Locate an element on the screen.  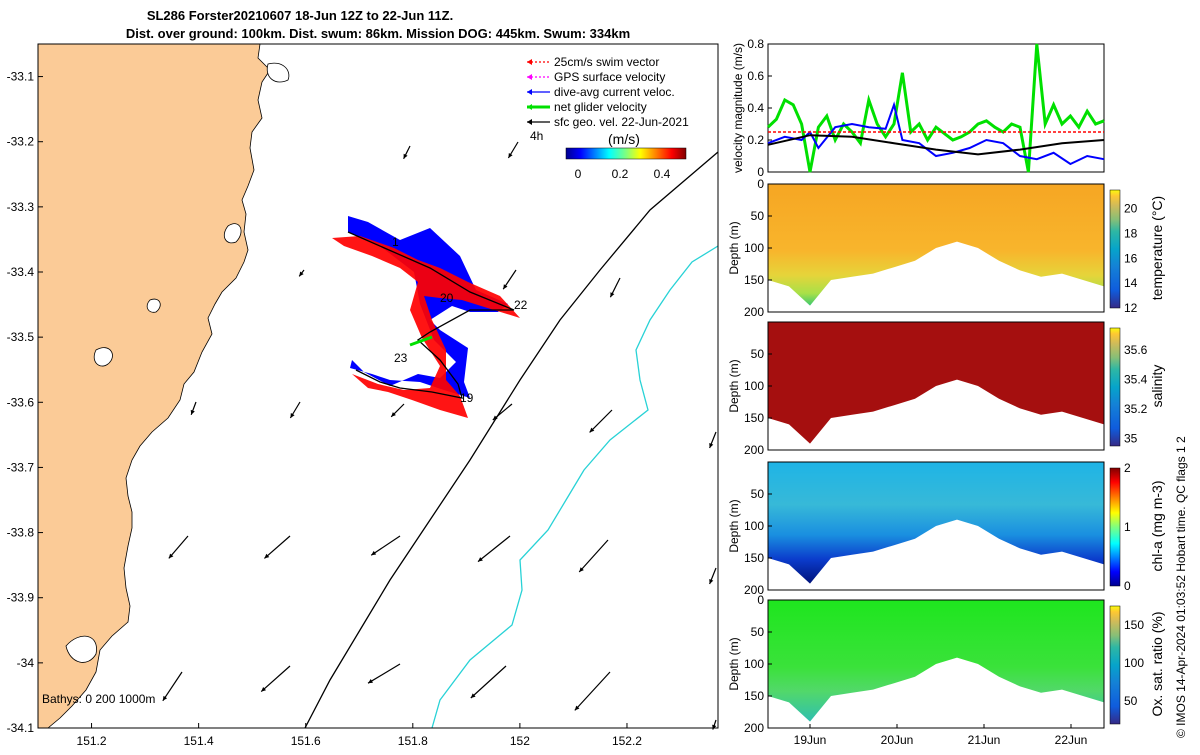
map-colorbar-label: (m/s) is located at coordinates (624, 139).